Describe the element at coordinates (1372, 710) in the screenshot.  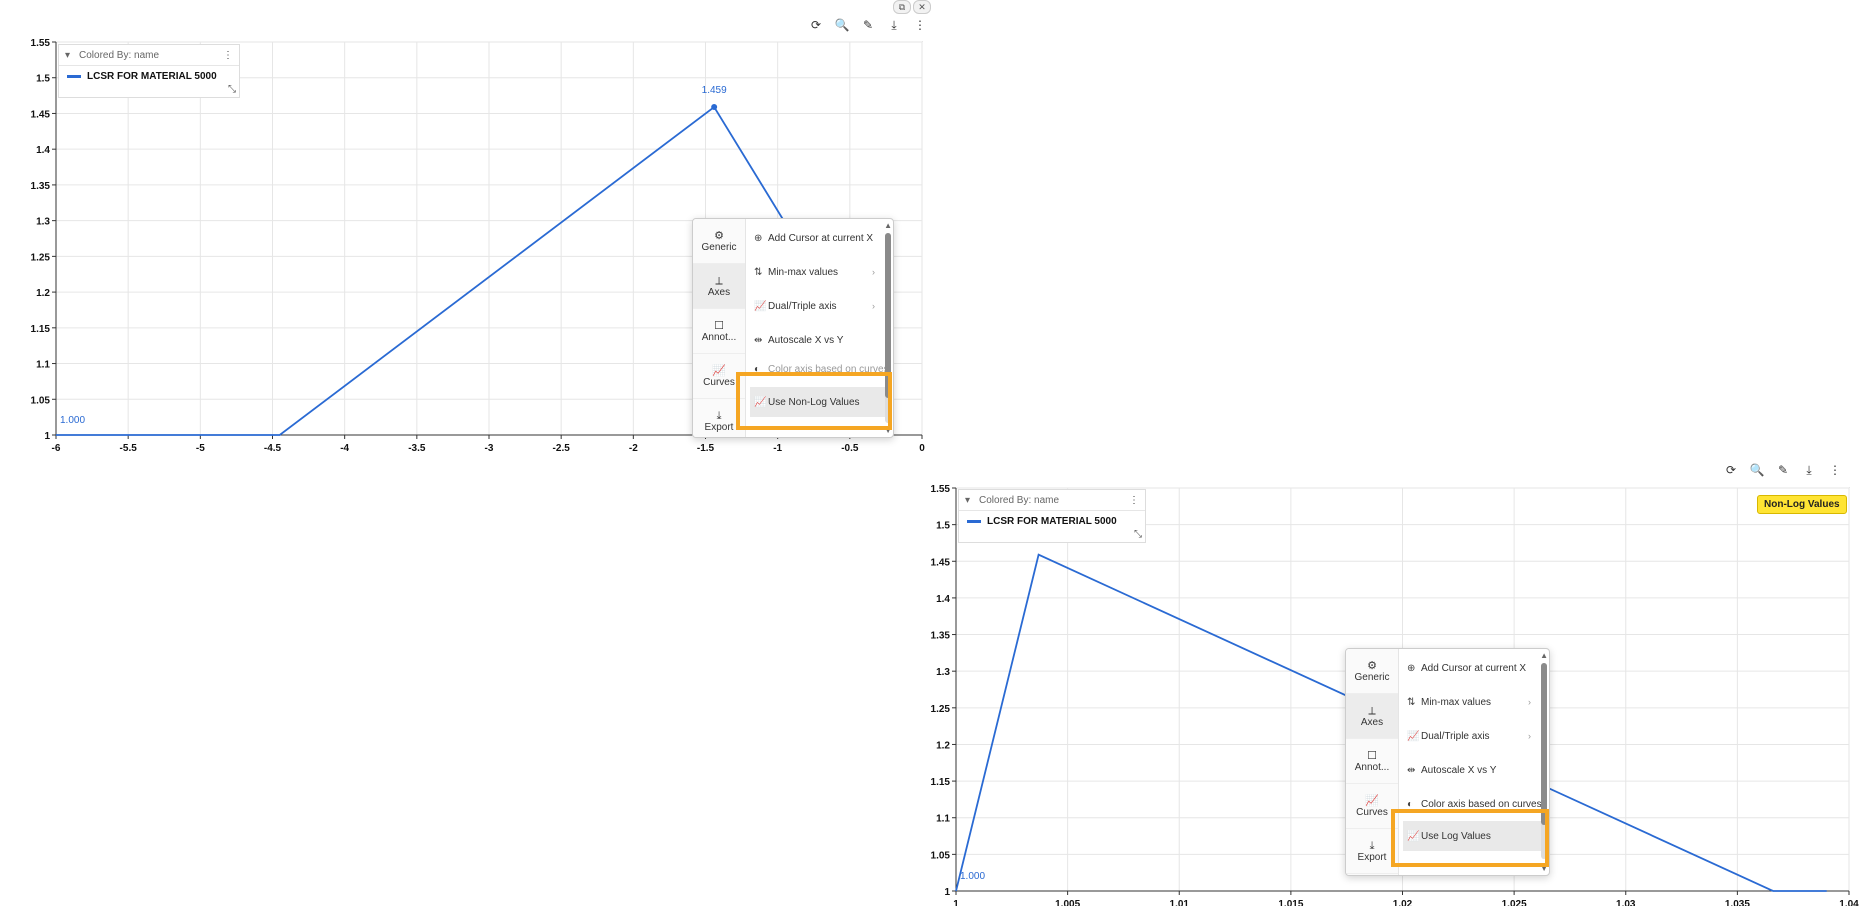
I see `axes-icon: ⟂` at that location.